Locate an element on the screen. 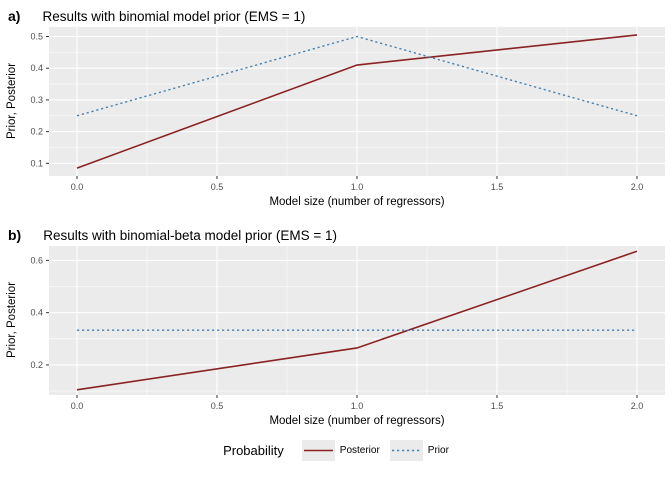  legend: Probability Posterior Prior is located at coordinates (336, 450).